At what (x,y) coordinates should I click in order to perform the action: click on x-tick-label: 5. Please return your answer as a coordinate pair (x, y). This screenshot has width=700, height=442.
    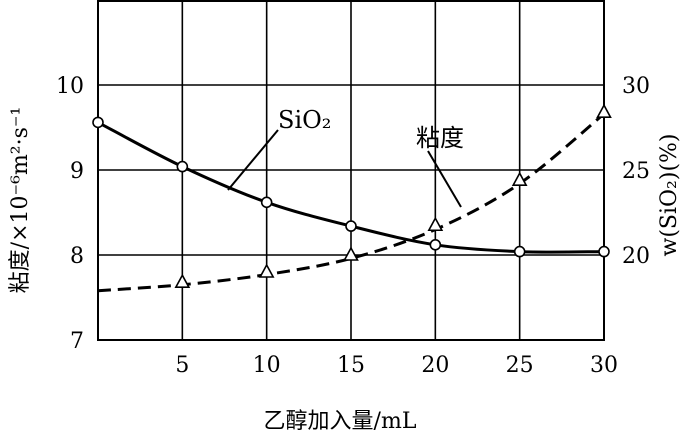
    Looking at the image, I should click on (182, 365).